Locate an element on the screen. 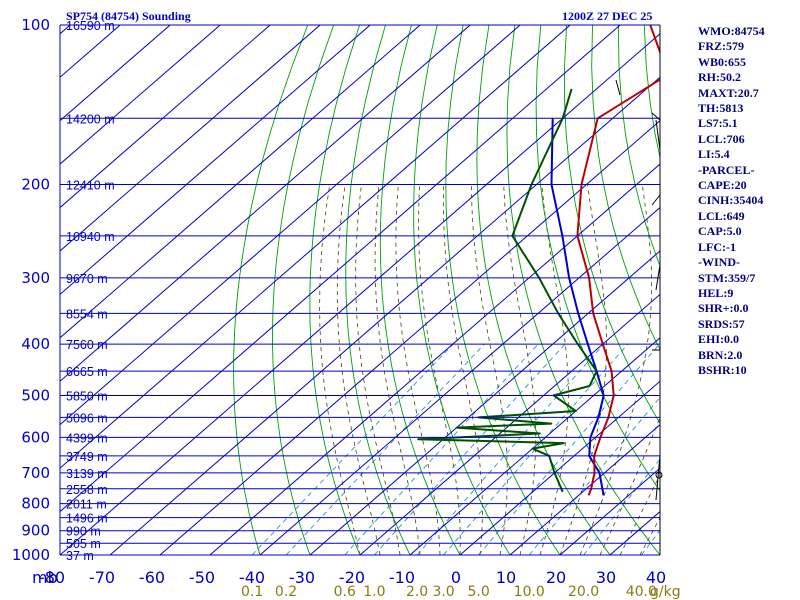  pressure-tick-label: 700 is located at coordinates (35, 473).